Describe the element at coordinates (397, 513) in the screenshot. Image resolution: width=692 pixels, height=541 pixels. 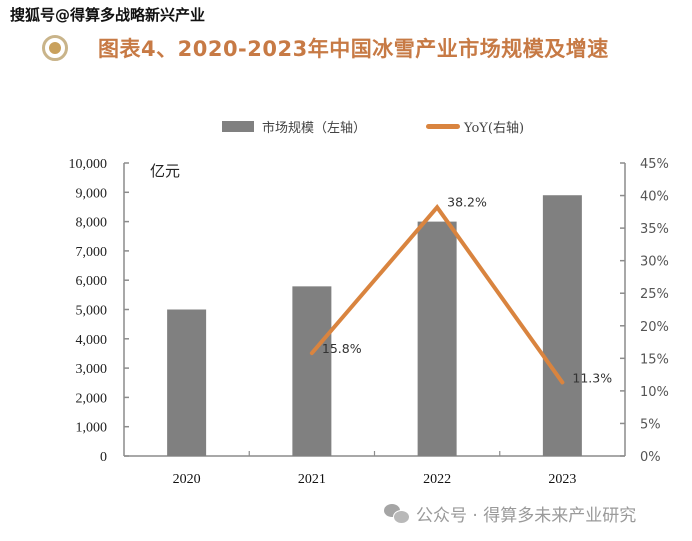
I see `wechat-icon` at that location.